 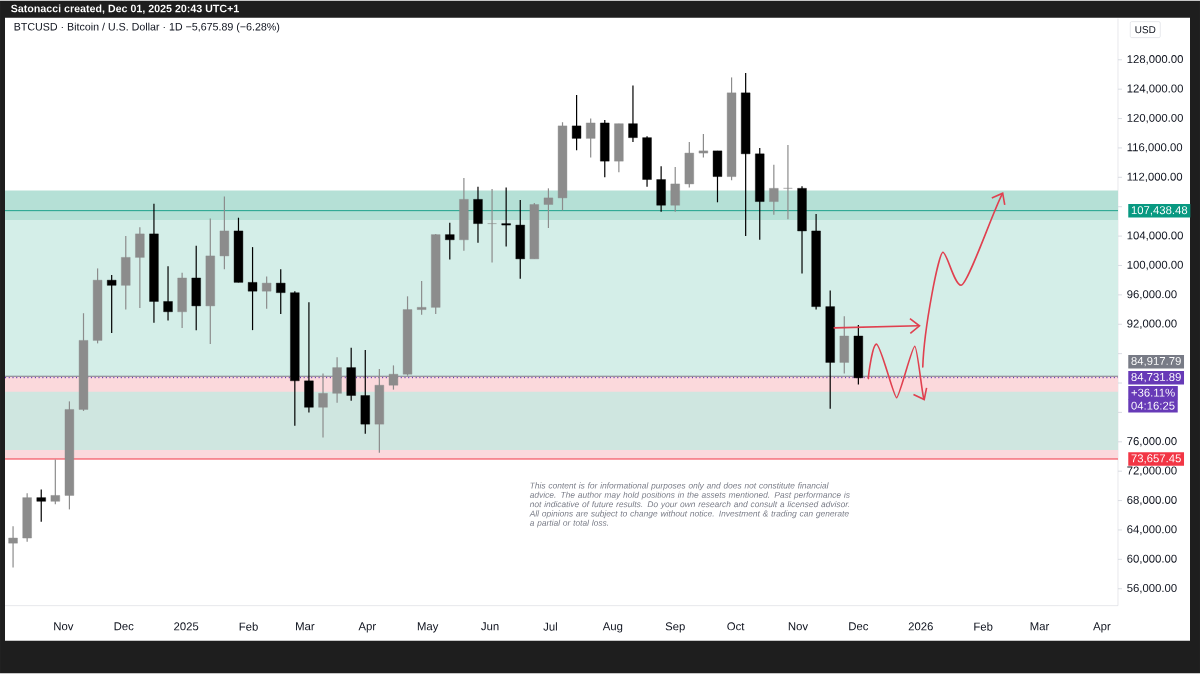 What do you see at coordinates (1152, 559) in the screenshot?
I see `y-tick-label: 60,000.00` at bounding box center [1152, 559].